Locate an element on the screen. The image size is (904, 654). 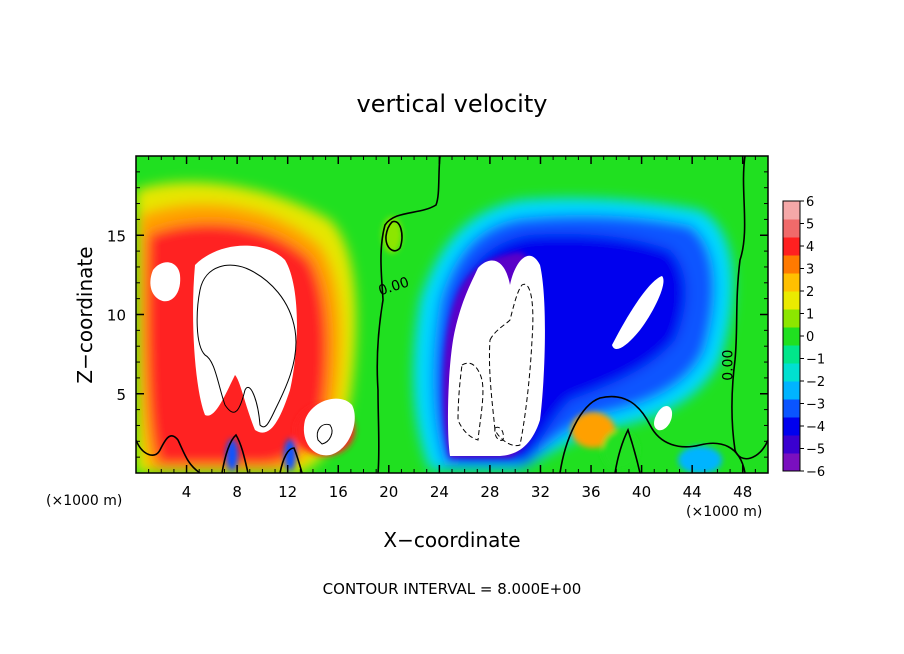
x-tick-label: 32 is located at coordinates (540, 492).